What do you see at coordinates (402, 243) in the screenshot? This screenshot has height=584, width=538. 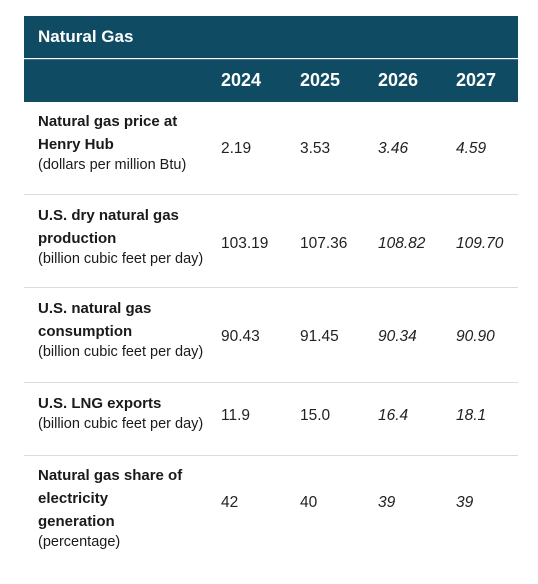 I see `cell-value: 108.82` at bounding box center [402, 243].